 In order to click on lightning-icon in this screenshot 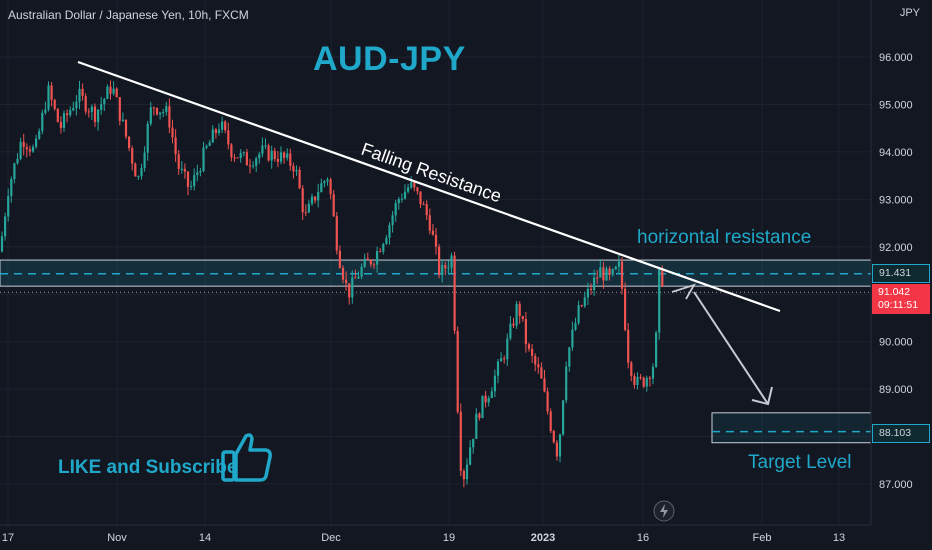, I will do `click(664, 511)`.